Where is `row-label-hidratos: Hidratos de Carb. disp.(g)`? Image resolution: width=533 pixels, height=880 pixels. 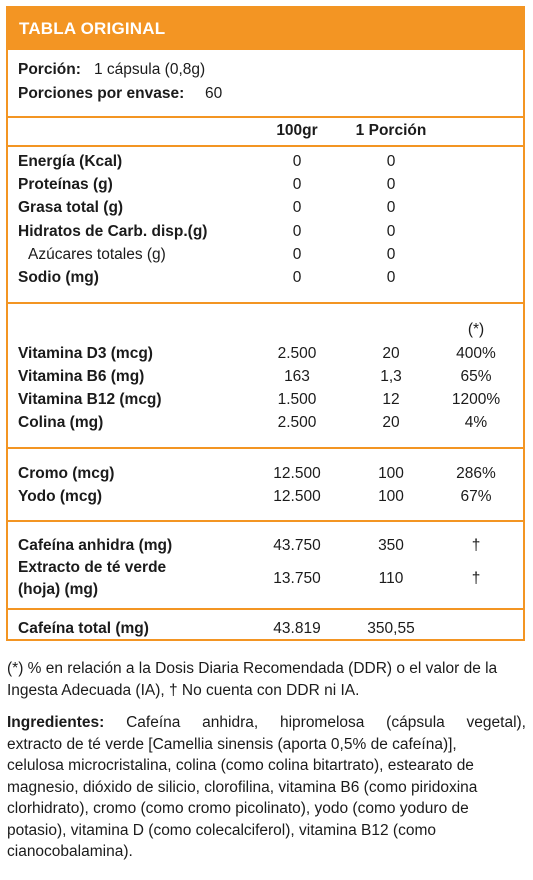
row-label-hidratos: Hidratos de Carb. disp.(g) is located at coordinates (113, 231).